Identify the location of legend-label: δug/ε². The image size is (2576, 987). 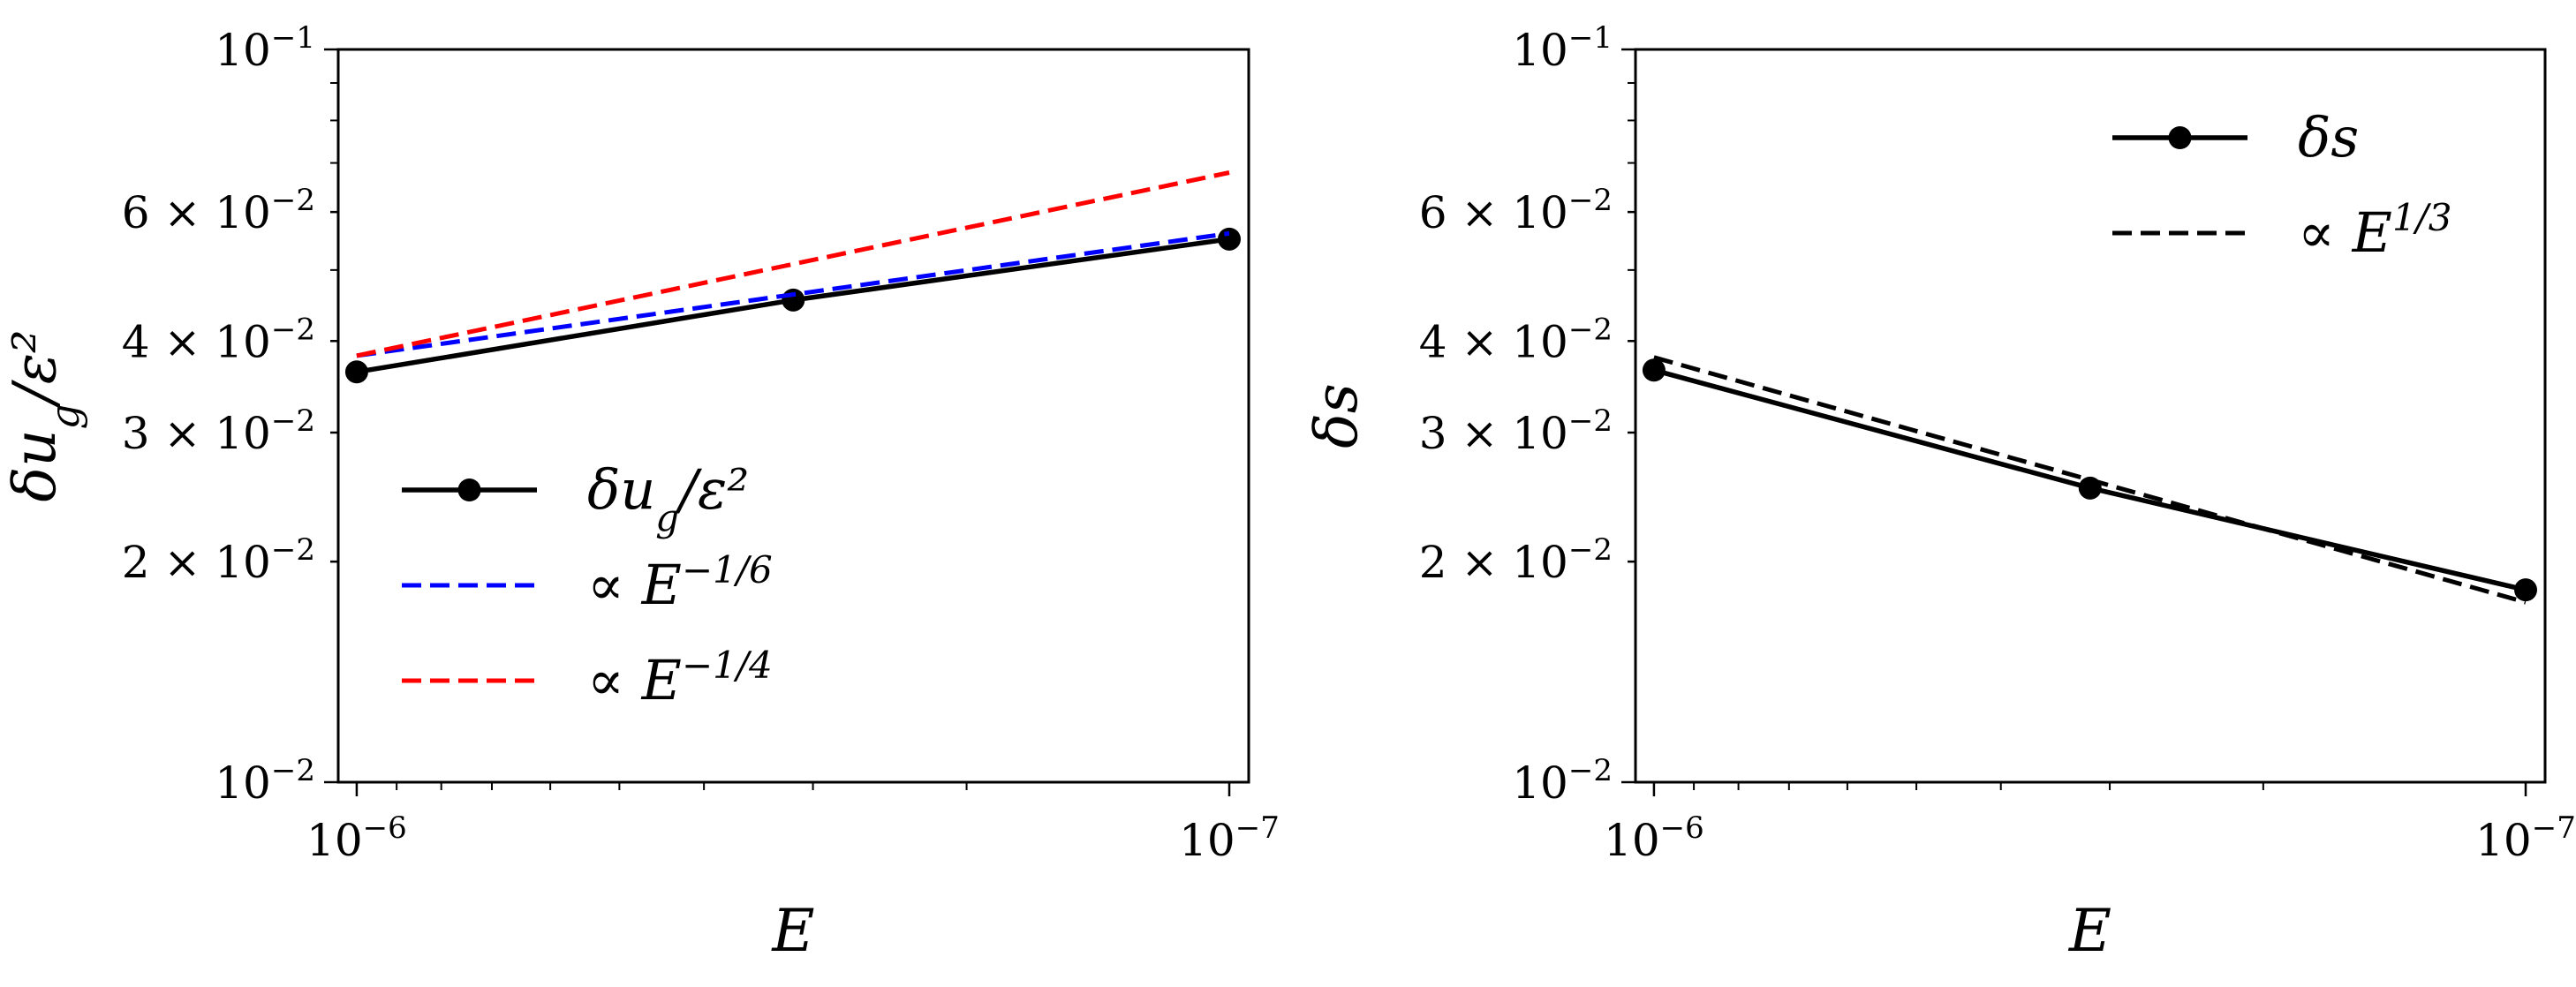
(668, 498).